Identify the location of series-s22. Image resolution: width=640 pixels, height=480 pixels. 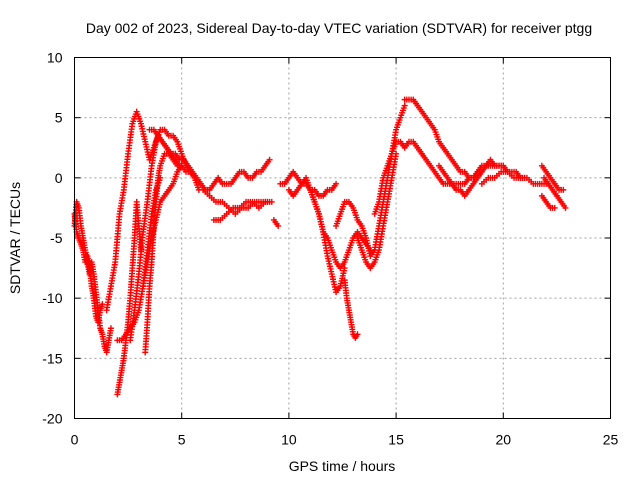
(481, 180).